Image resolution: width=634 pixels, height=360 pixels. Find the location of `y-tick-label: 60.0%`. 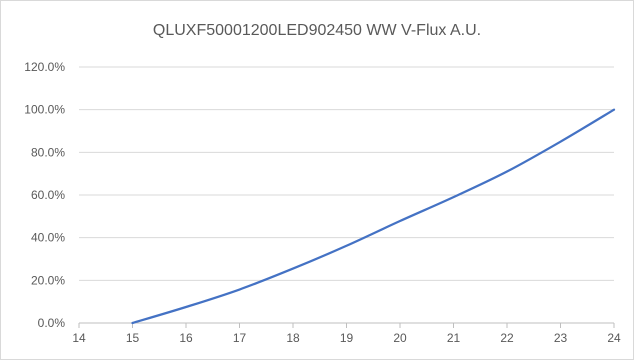

y-tick-label: 60.0% is located at coordinates (48, 195).